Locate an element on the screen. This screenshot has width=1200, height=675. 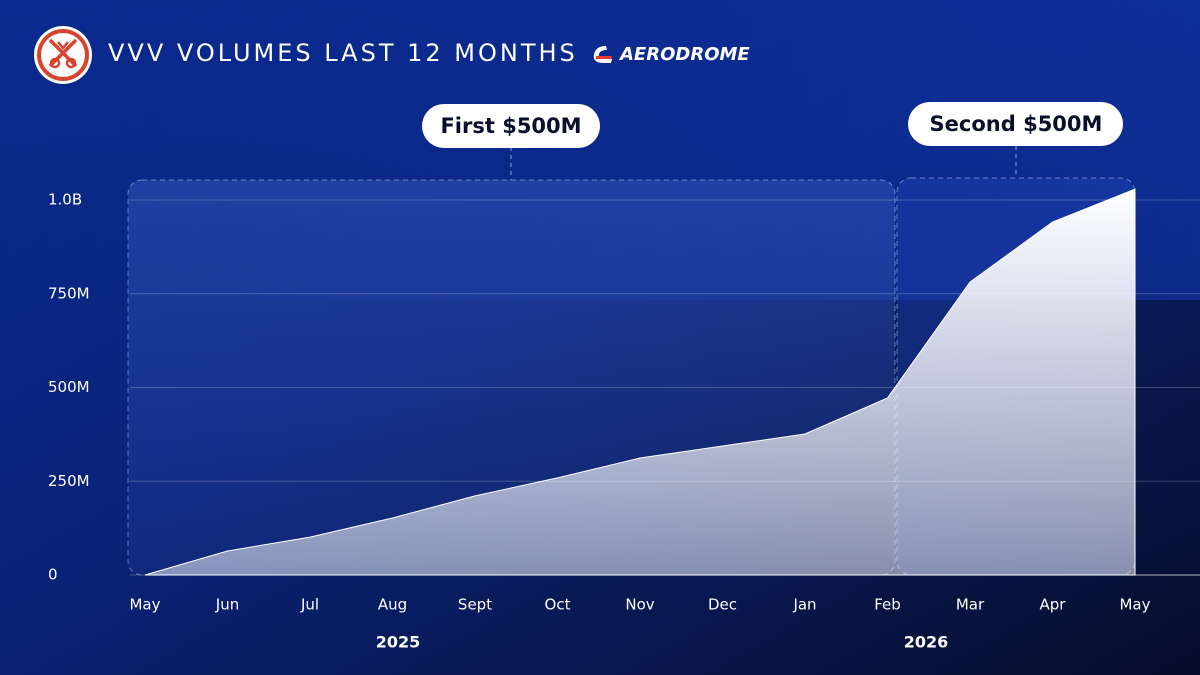
x-tick-label: Nov is located at coordinates (639, 605).